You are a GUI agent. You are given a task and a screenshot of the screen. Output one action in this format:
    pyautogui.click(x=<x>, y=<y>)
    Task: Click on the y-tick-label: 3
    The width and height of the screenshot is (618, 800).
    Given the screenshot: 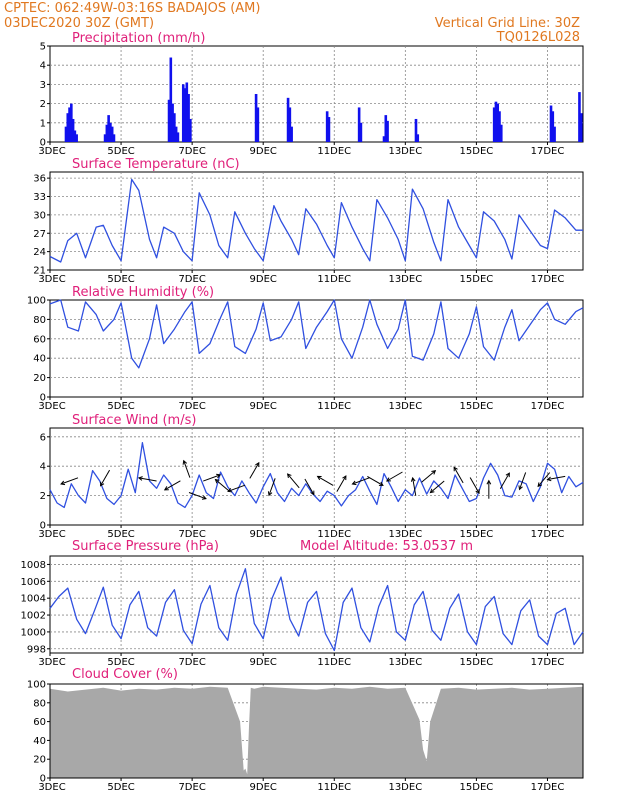 What is the action you would take?
    pyautogui.click(x=43, y=85)
    